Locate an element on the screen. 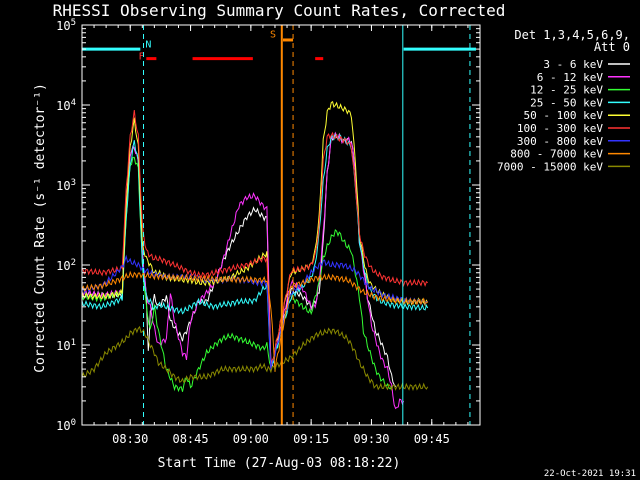  footer-timestamp: 22-Oct-2021 19:31 is located at coordinates (590, 474).